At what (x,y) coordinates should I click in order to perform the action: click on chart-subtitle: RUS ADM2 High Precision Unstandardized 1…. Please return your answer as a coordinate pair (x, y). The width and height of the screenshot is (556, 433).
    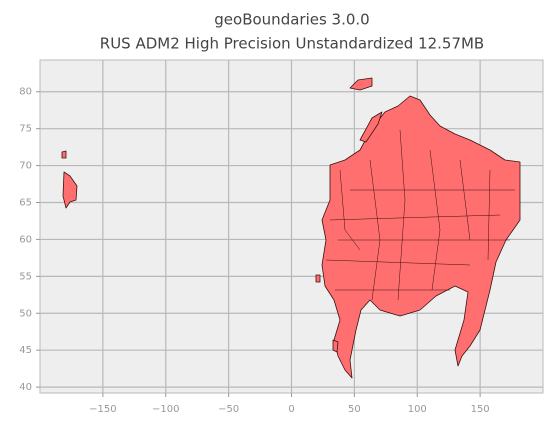
    Looking at the image, I should click on (292, 44).